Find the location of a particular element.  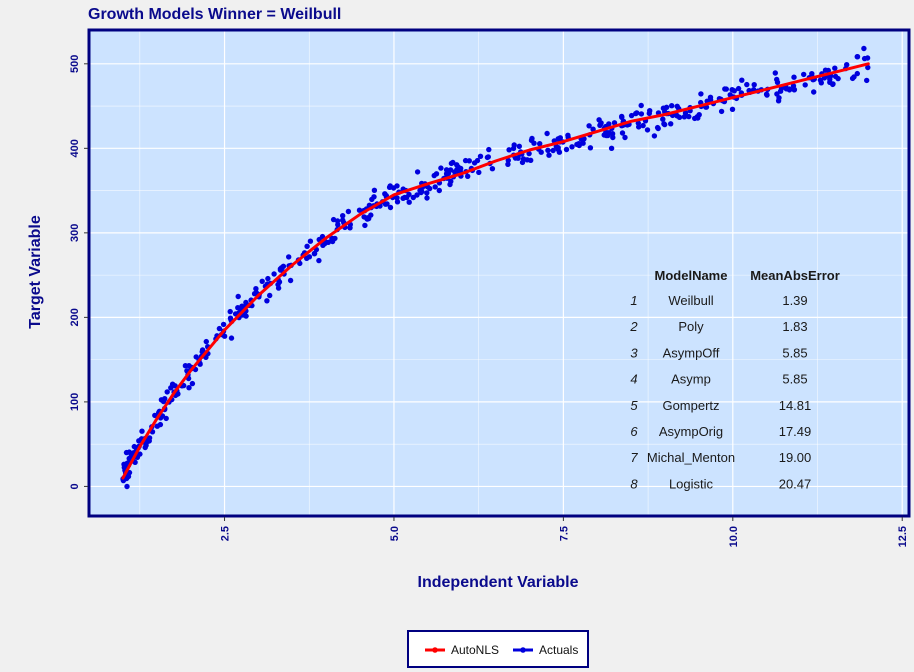

table-row-mae: 20.47 is located at coordinates (795, 483).